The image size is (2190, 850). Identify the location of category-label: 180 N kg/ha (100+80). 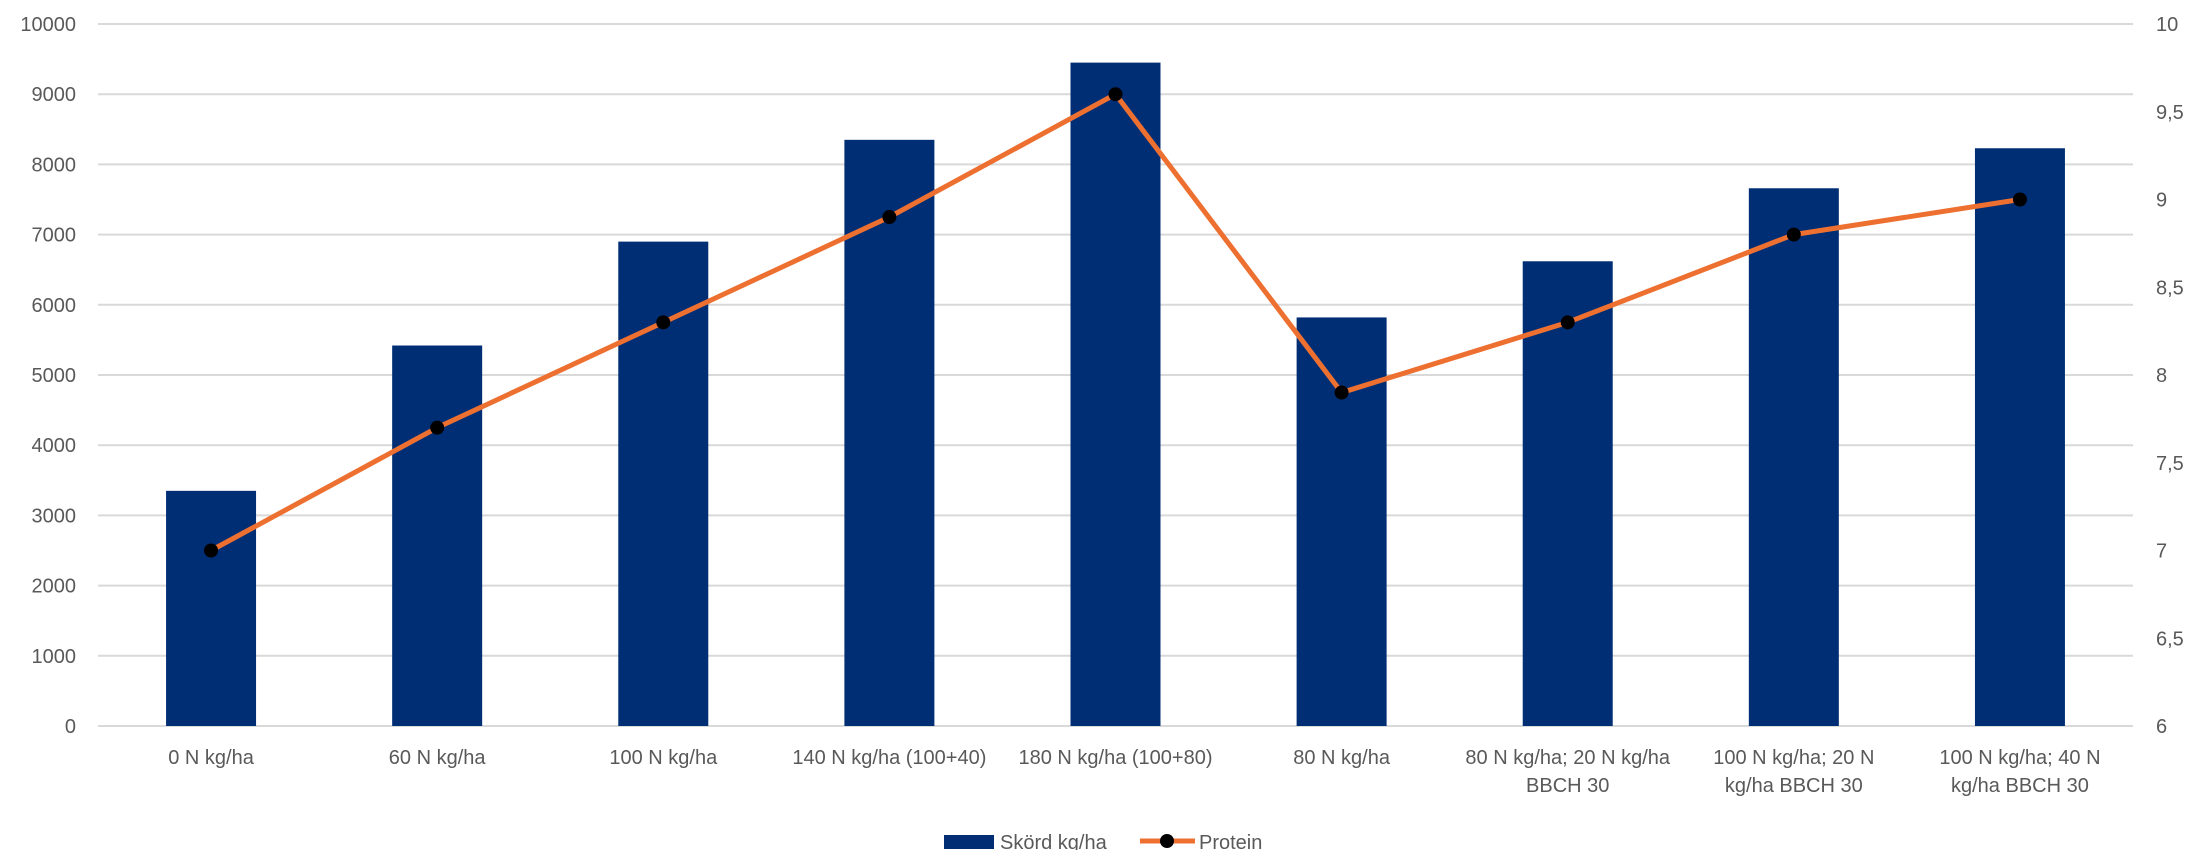
(1115, 758).